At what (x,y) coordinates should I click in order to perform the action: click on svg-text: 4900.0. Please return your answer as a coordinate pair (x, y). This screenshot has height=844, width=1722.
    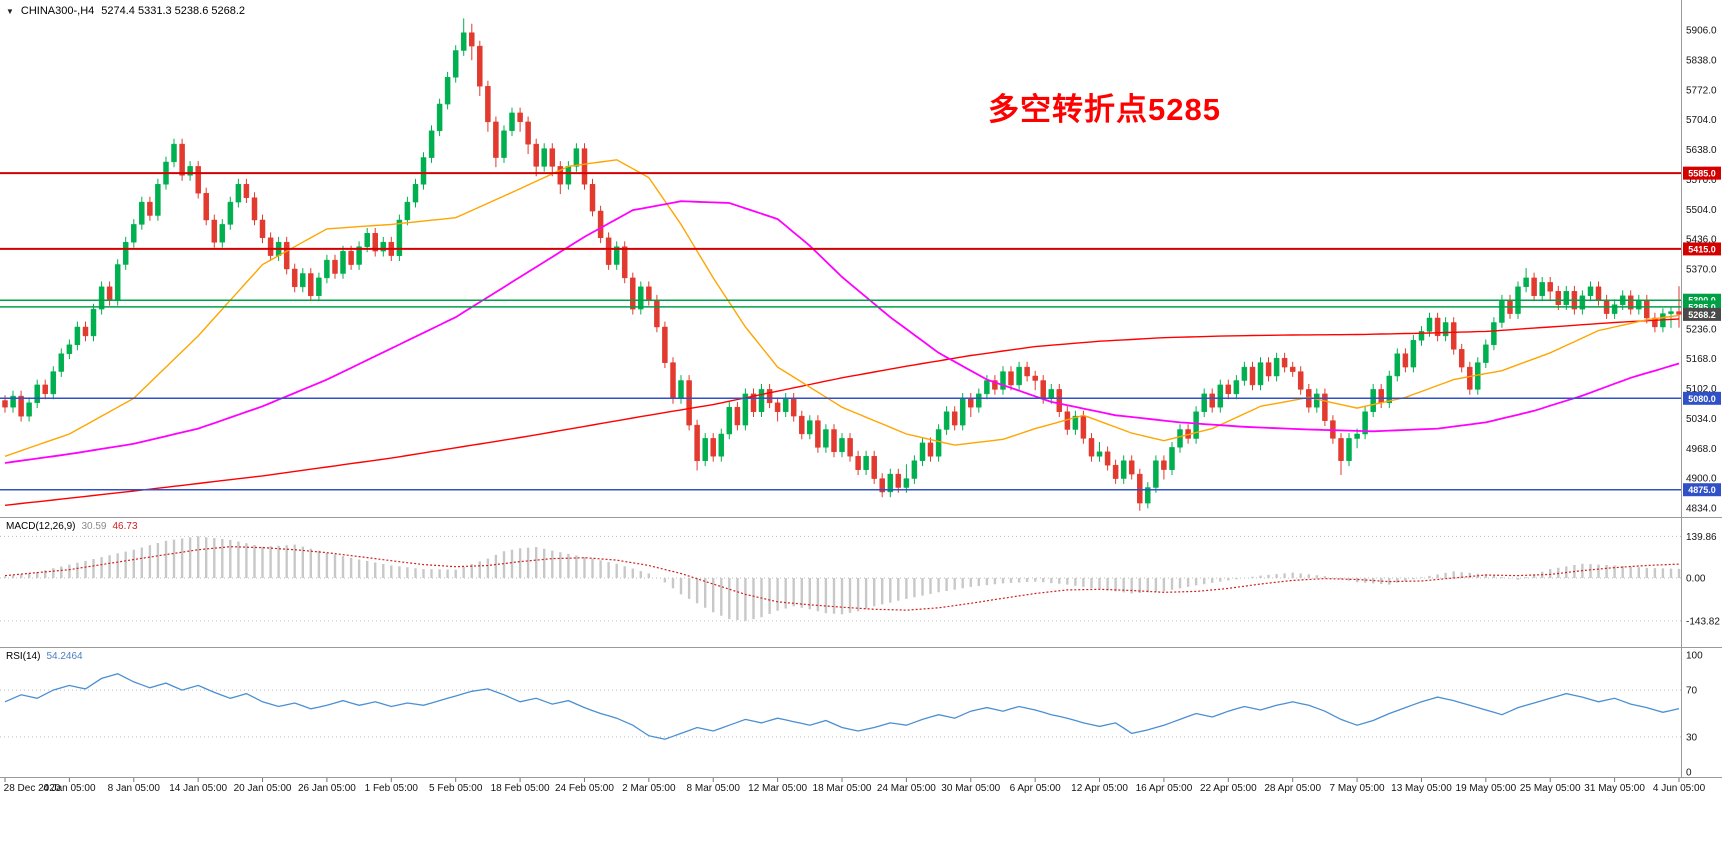
    Looking at the image, I should click on (1701, 479).